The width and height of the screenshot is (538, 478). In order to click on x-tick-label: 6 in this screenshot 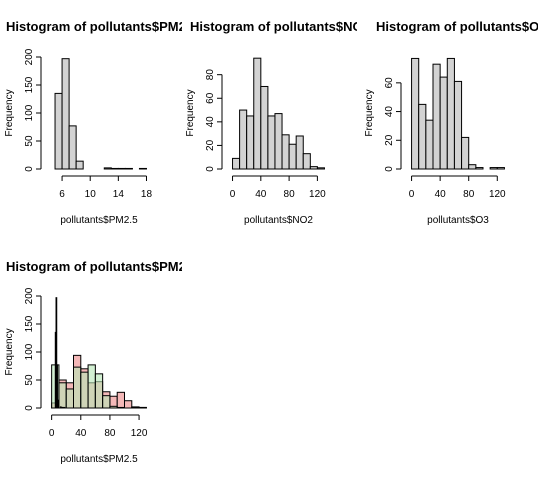, I will do `click(62, 194)`.